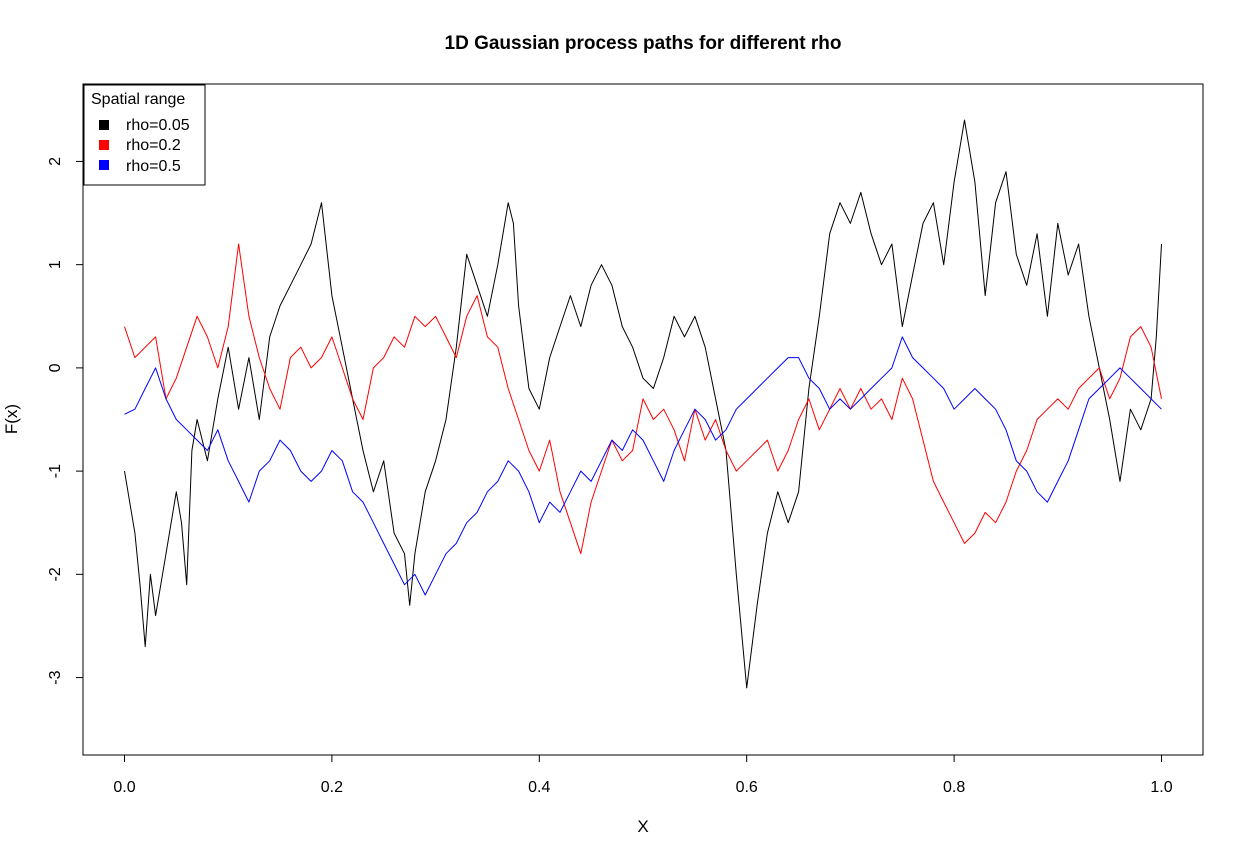 This screenshot has width=1246, height=859. Describe the element at coordinates (124, 787) in the screenshot. I see `x-tick-label: 0.0` at that location.